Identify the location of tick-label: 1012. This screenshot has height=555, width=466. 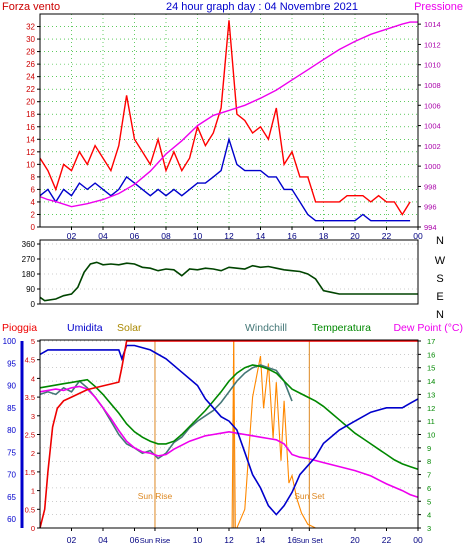
(432, 44).